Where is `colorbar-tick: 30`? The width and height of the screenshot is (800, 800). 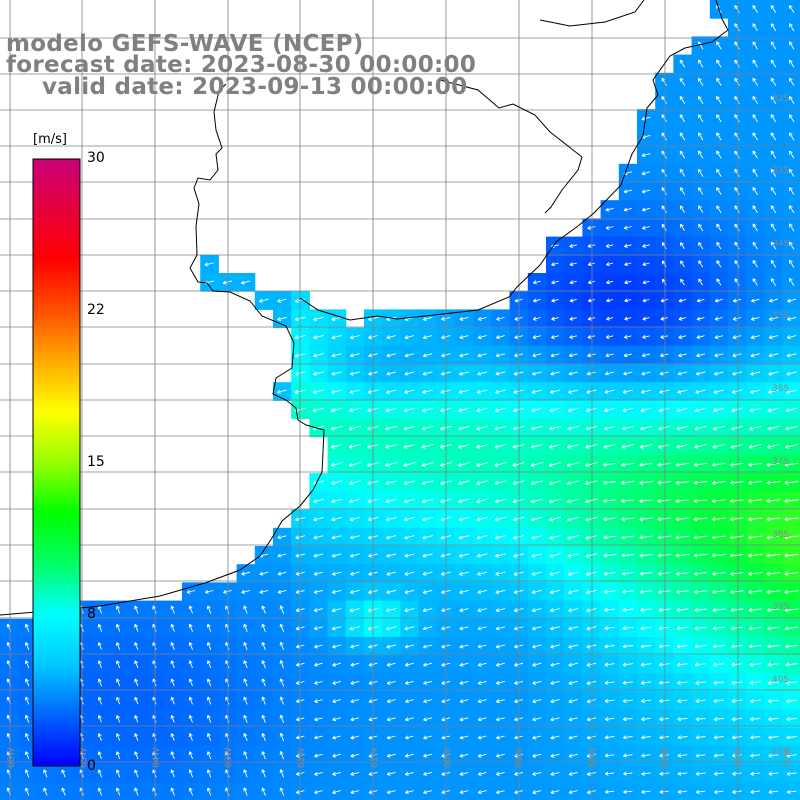
colorbar-tick: 30 is located at coordinates (96, 158).